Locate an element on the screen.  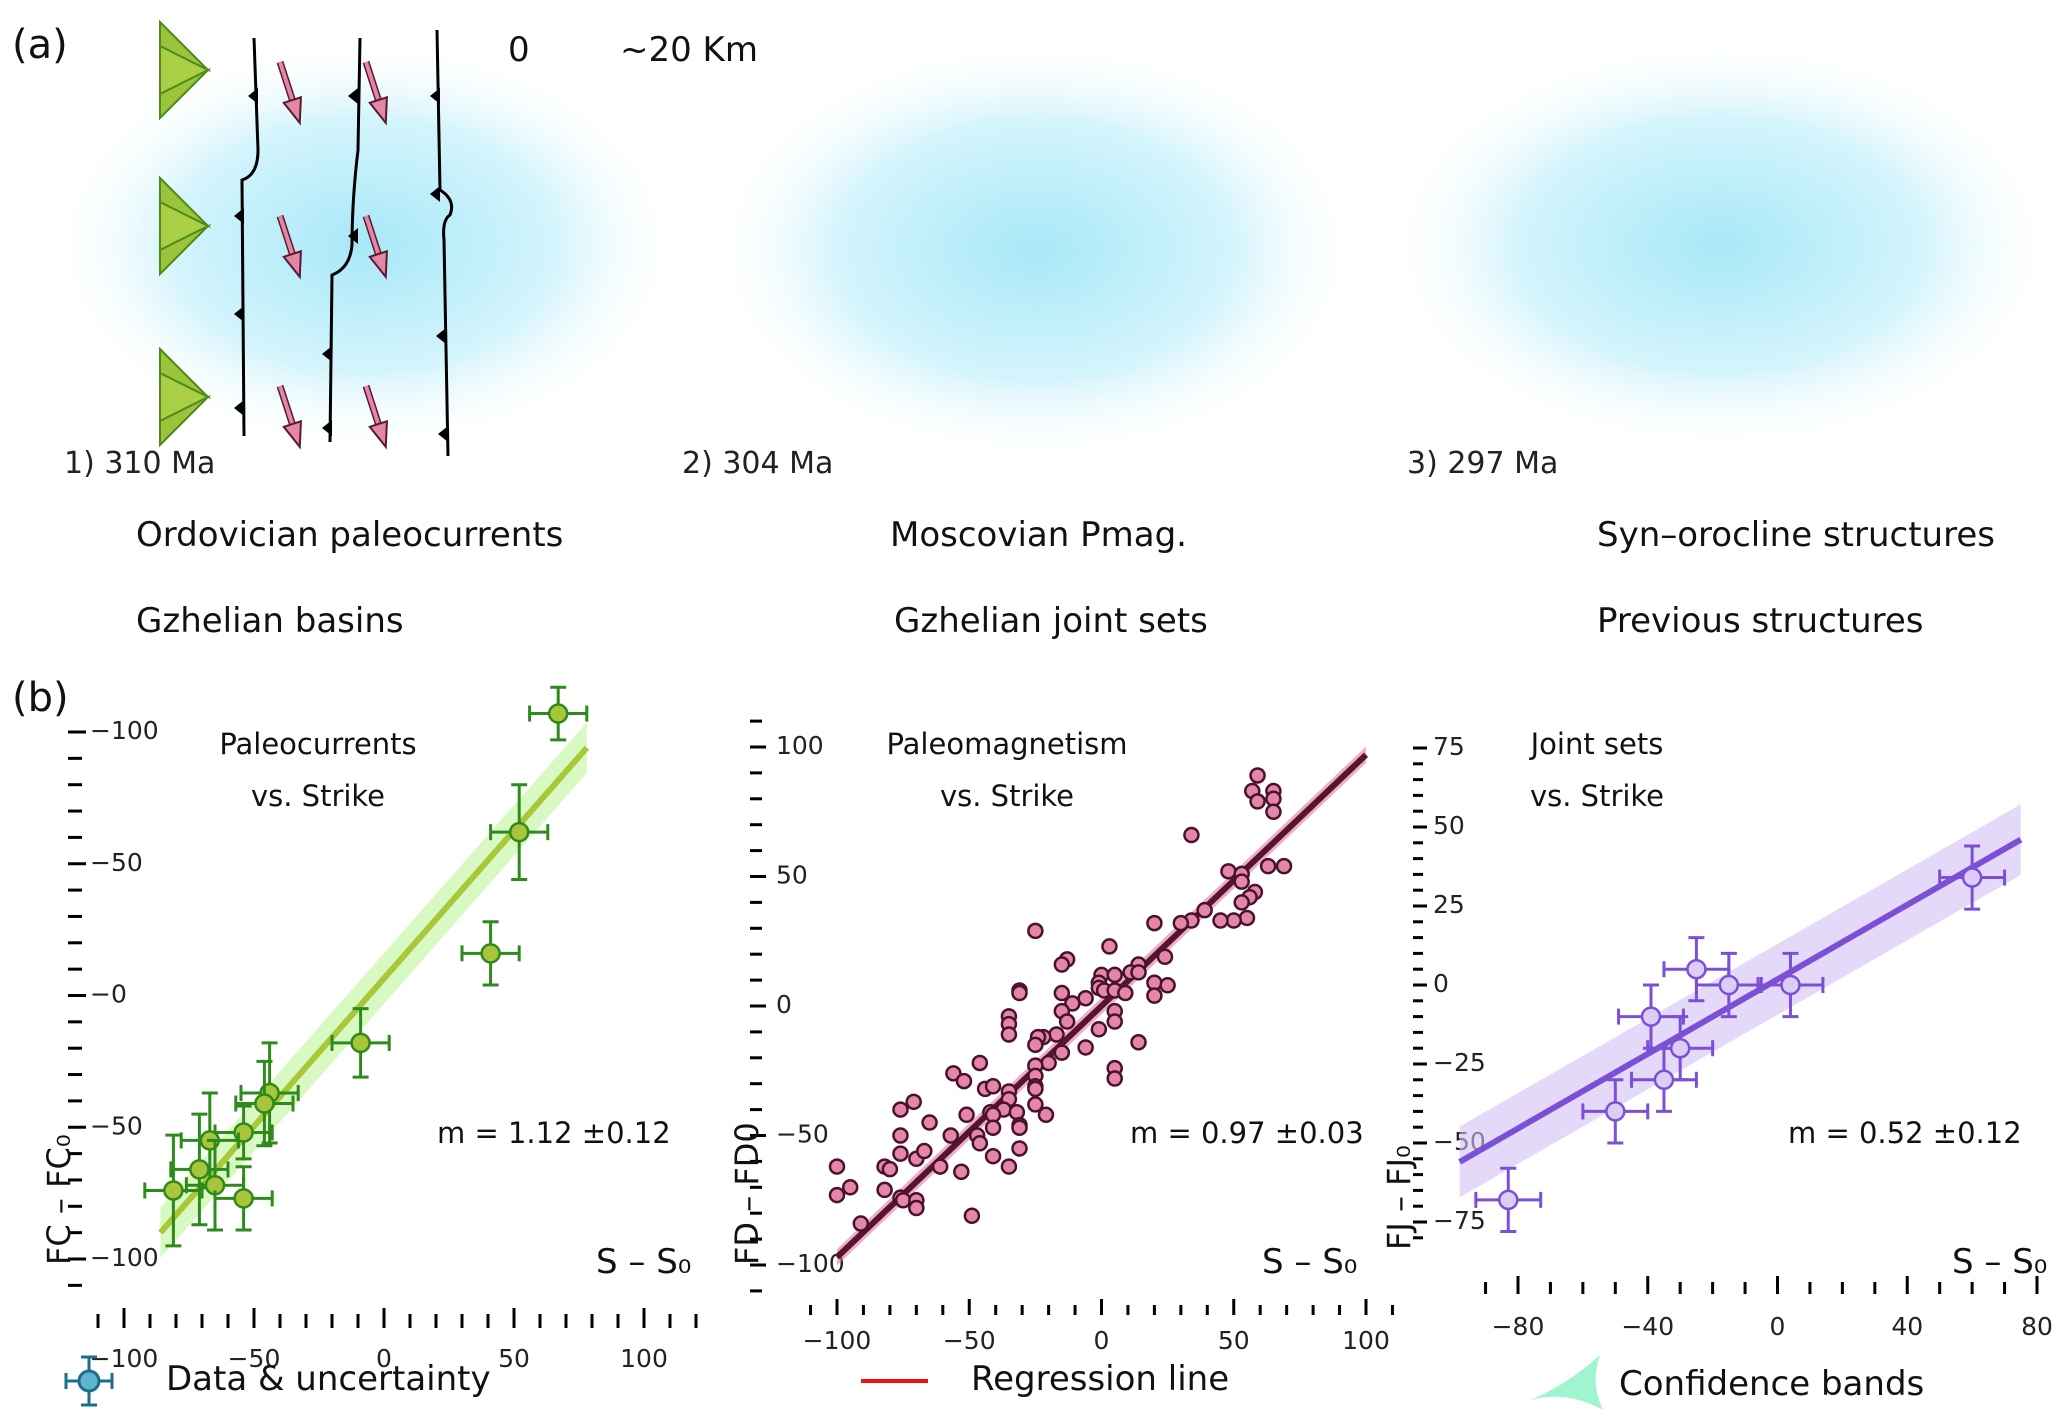
y-tick-label: −25 is located at coordinates (1459, 1062).